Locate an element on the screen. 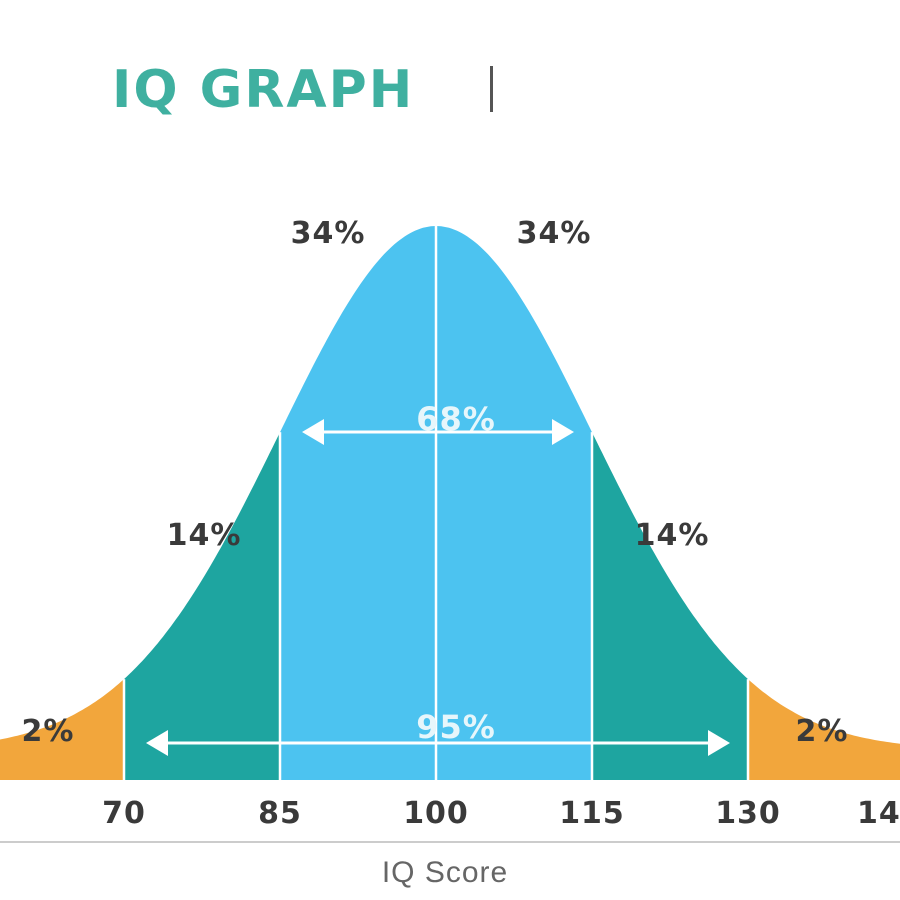  region-label-3: 34% is located at coordinates (554, 233).